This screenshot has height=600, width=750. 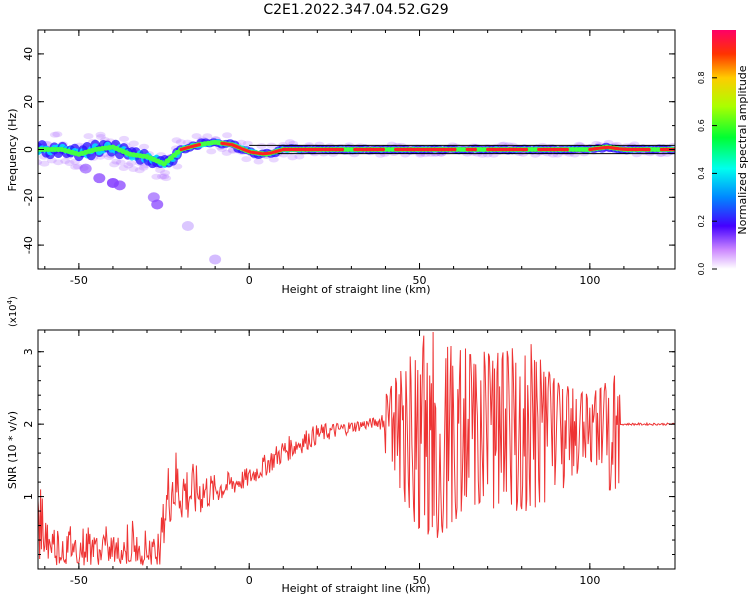 I want to click on colorbar-tick-label: 0.2, so click(x=701, y=221).